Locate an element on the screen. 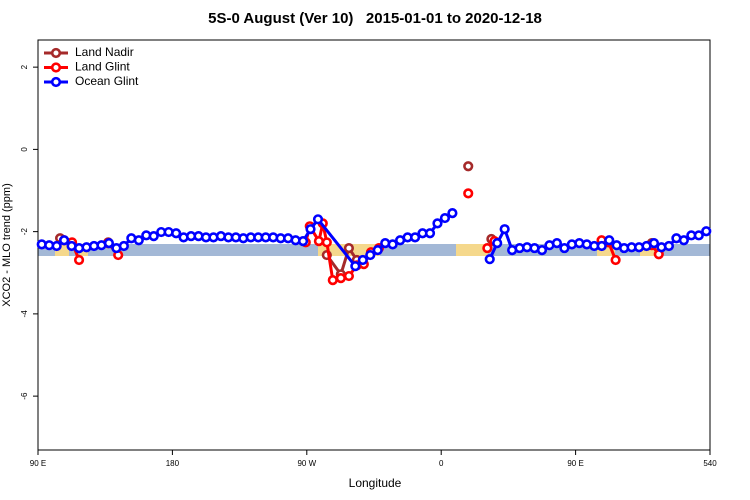  legend-label: Land Nadir is located at coordinates (104, 52).